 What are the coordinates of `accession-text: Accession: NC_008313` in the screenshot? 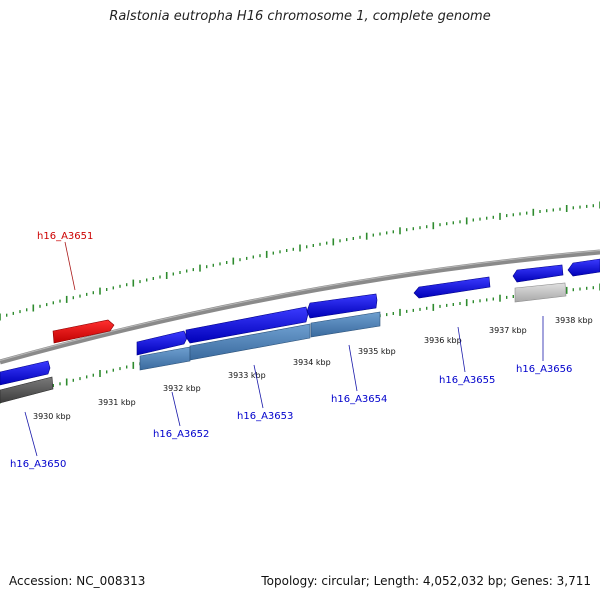 It's located at (77, 581).